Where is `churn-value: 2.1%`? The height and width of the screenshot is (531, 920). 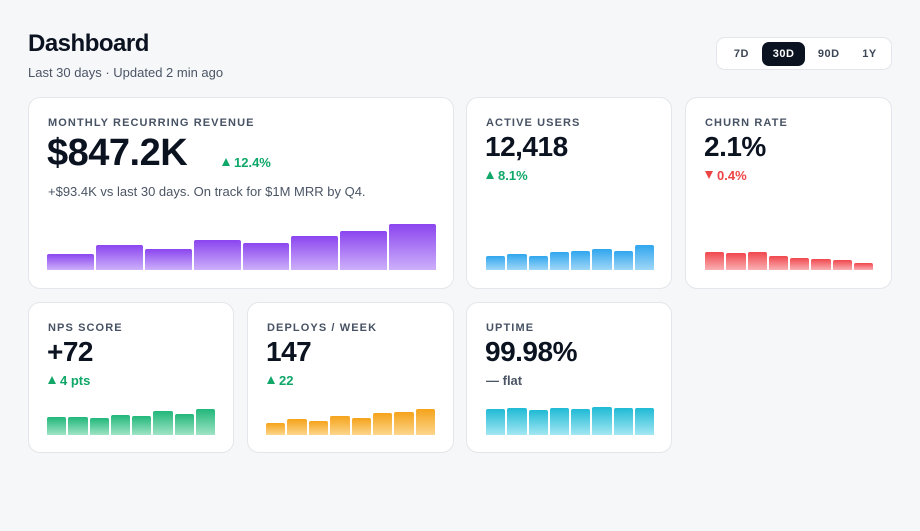 churn-value: 2.1% is located at coordinates (735, 146).